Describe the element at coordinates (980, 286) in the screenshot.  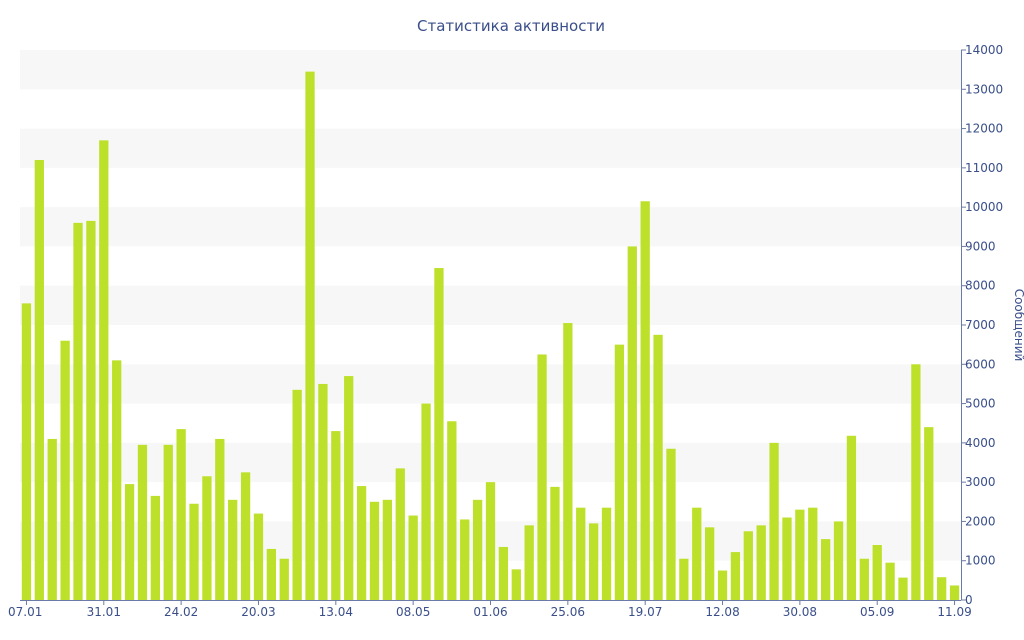
I see `y-tick-label: 8000` at that location.